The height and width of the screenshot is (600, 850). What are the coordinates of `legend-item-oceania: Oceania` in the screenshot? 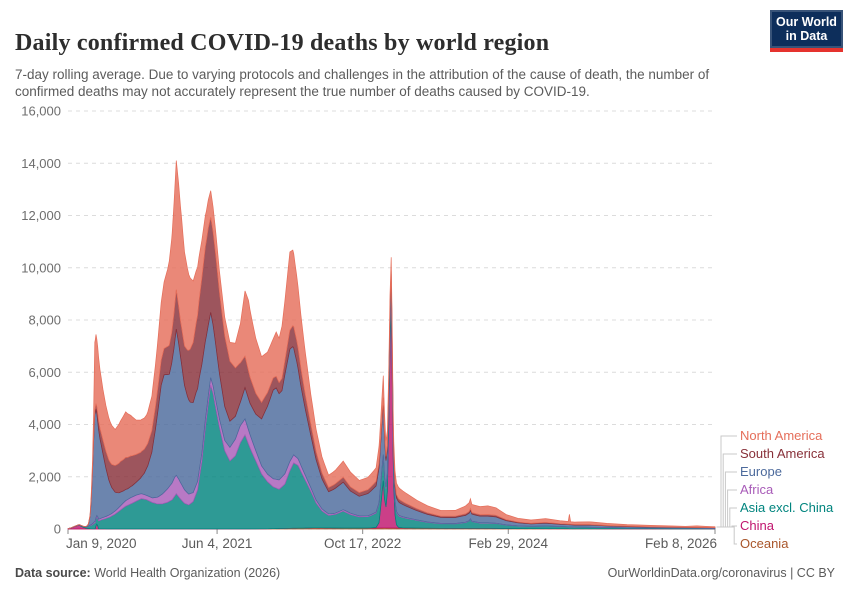 It's located at (764, 543).